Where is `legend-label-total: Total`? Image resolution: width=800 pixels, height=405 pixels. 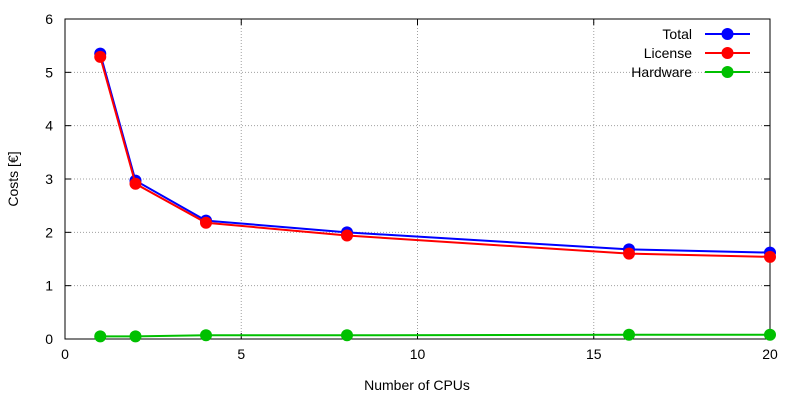
legend-label-total: Total is located at coordinates (677, 34).